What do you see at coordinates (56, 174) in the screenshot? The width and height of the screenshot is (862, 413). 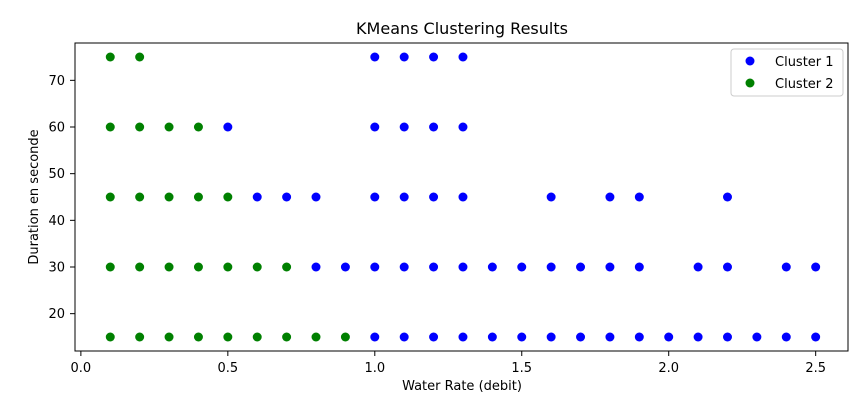 I see `y-tick-label: 50` at bounding box center [56, 174].